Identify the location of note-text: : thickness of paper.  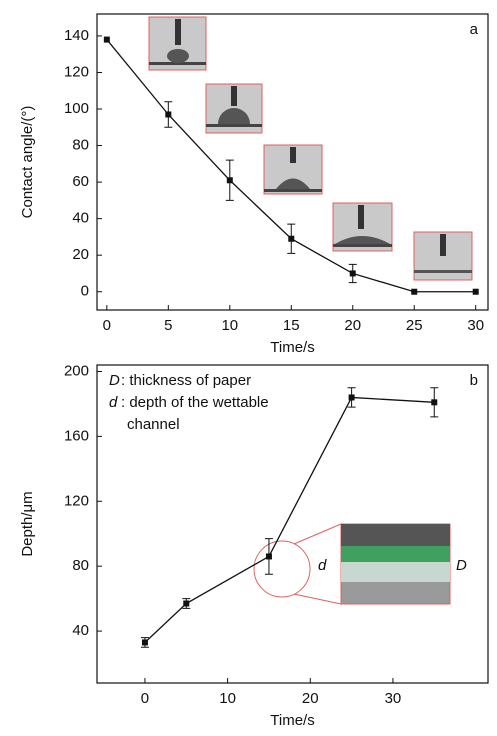
(186, 380).